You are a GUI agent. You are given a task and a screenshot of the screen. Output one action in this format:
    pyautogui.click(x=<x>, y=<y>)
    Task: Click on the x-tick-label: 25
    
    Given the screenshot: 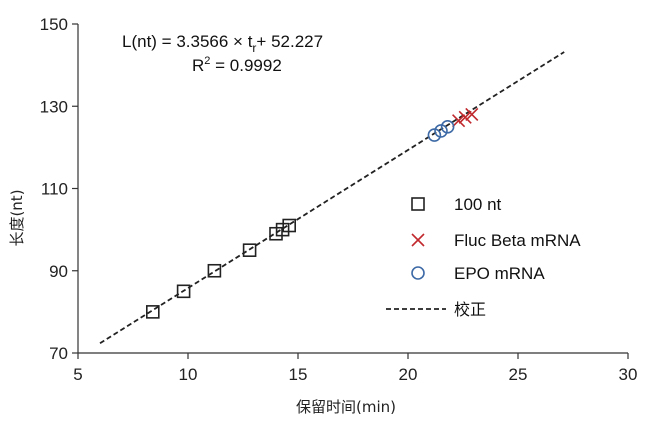 What is the action you would take?
    pyautogui.click(x=518, y=374)
    